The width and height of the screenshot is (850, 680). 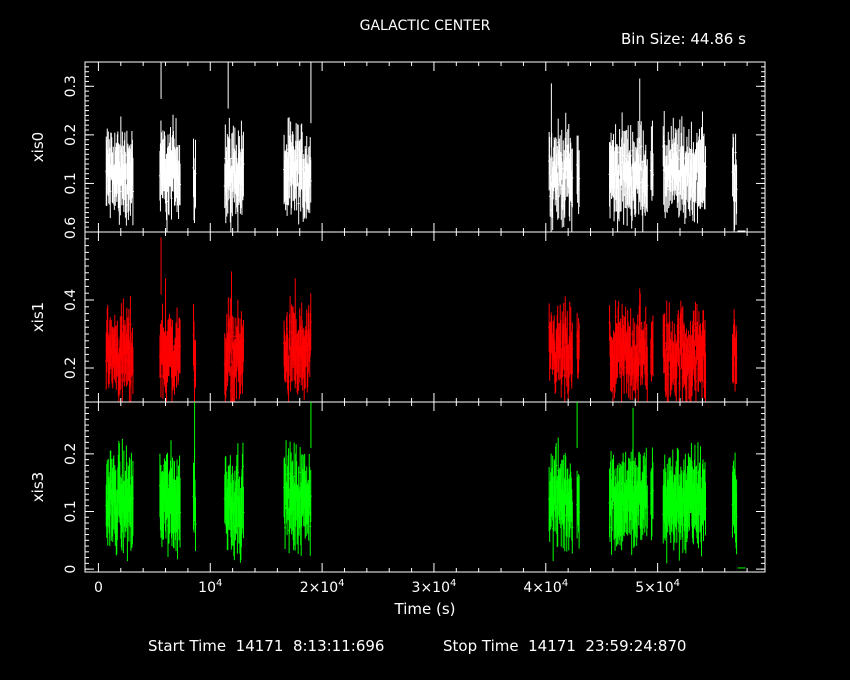 I want to click on x-tick-label: 2×104, so click(x=322, y=587).